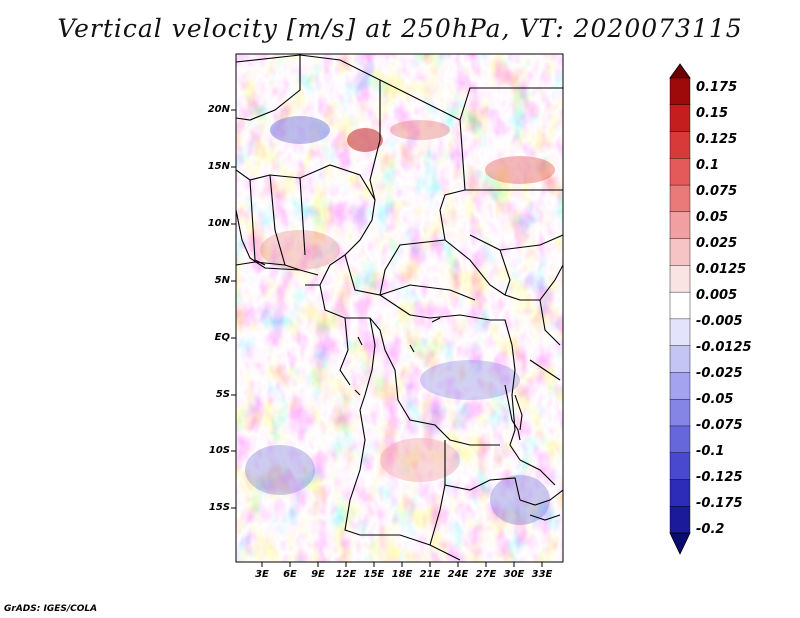 The height and width of the screenshot is (618, 800). What do you see at coordinates (542, 574) in the screenshot?
I see `x-tick-33e: 33E` at bounding box center [542, 574].